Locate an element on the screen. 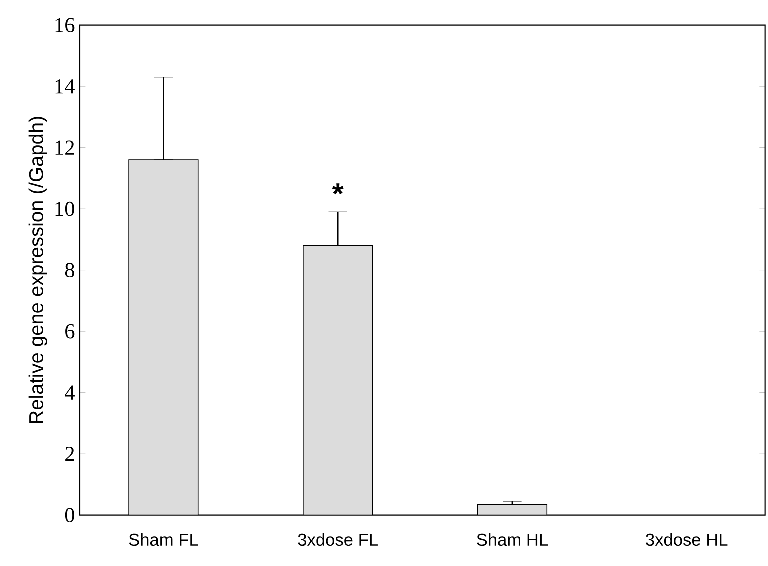 This screenshot has width=768, height=566. y-tick-label: 6 is located at coordinates (70, 331).